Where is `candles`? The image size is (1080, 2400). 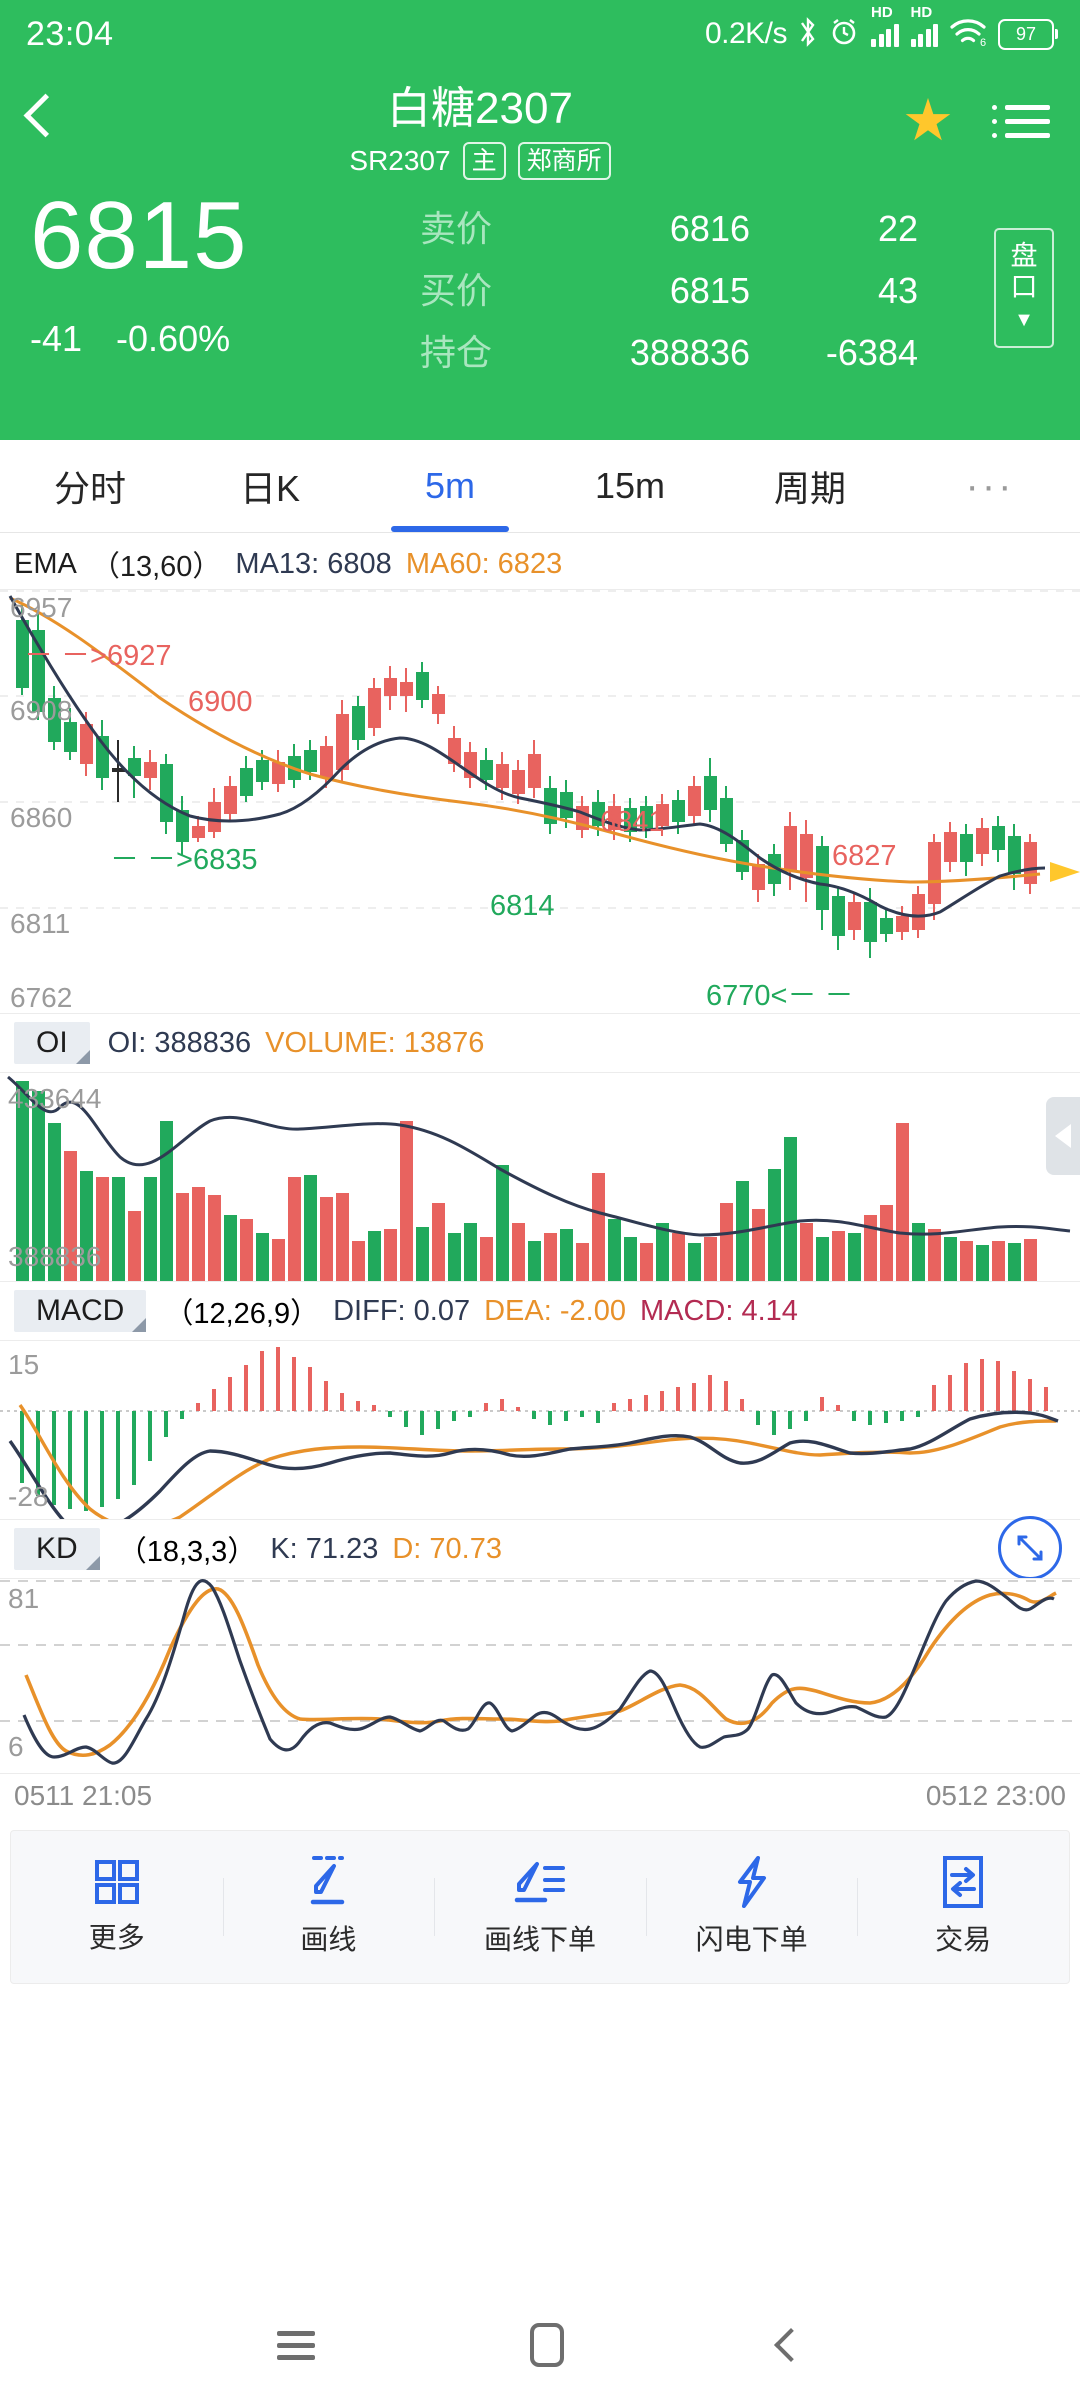 candles is located at coordinates (526, 781).